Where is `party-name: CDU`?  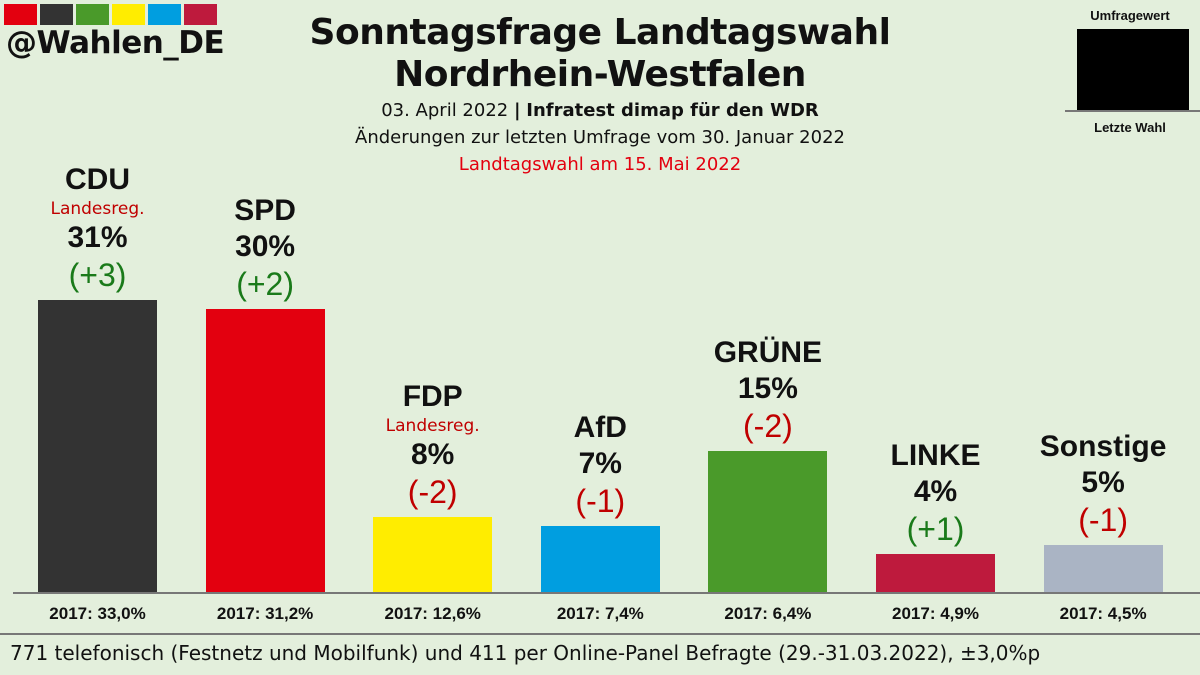 party-name: CDU is located at coordinates (97, 179).